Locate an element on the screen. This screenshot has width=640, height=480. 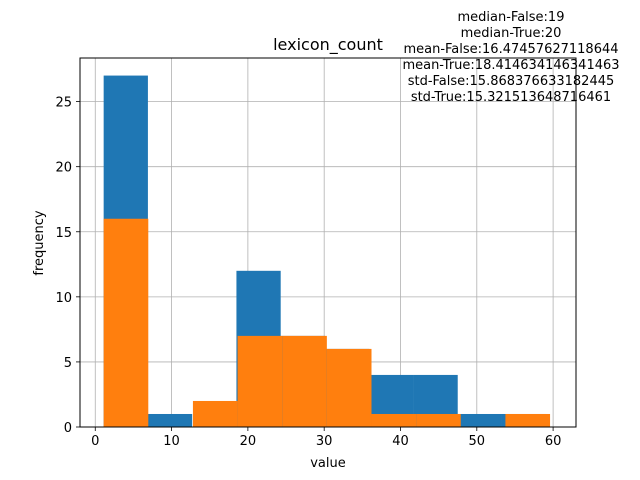
y-tick-label: 25 is located at coordinates (63, 103).